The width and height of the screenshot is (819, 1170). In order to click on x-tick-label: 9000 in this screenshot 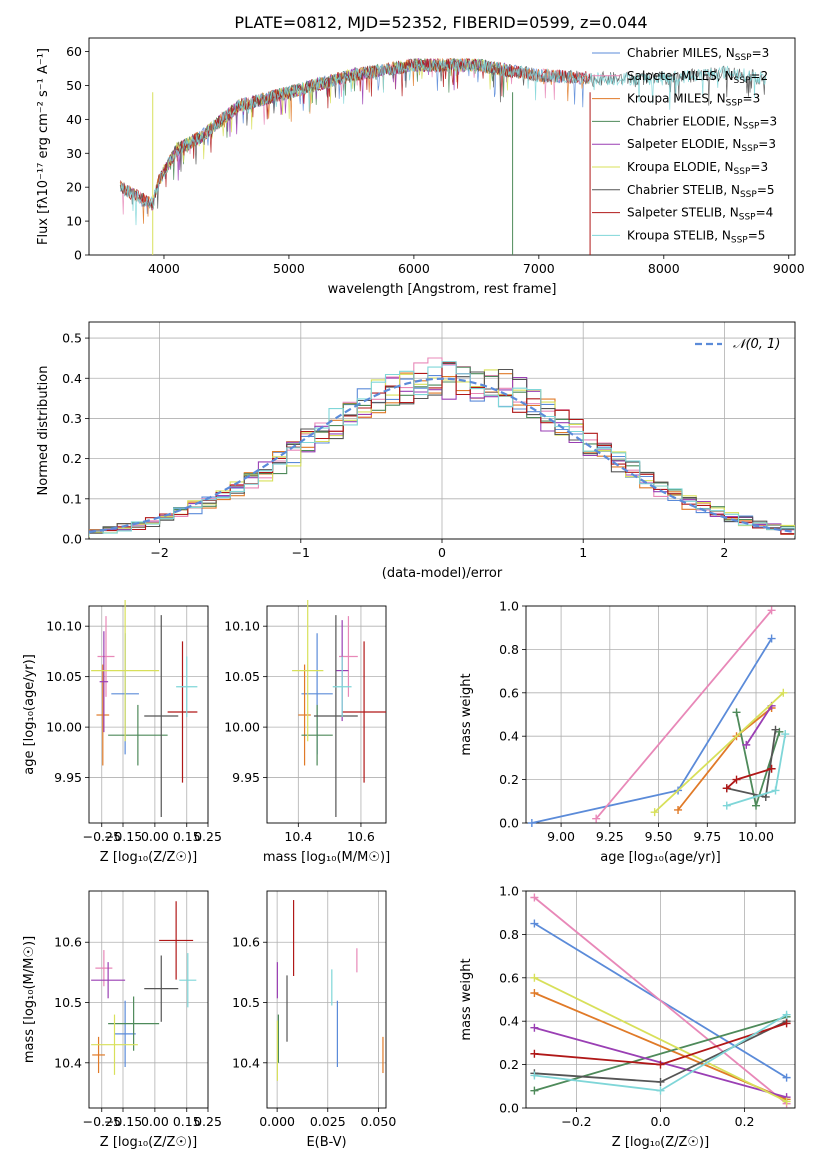, I will do `click(789, 268)`.